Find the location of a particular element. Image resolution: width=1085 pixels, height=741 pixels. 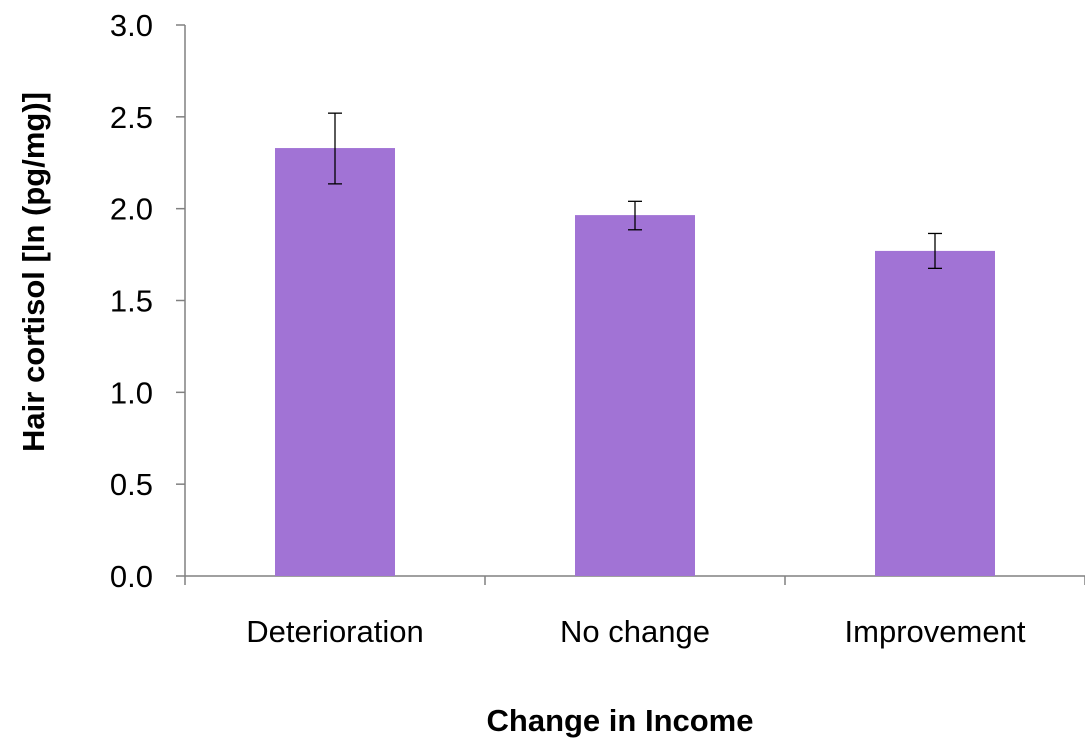

x-tick-label: Improvement is located at coordinates (935, 631).